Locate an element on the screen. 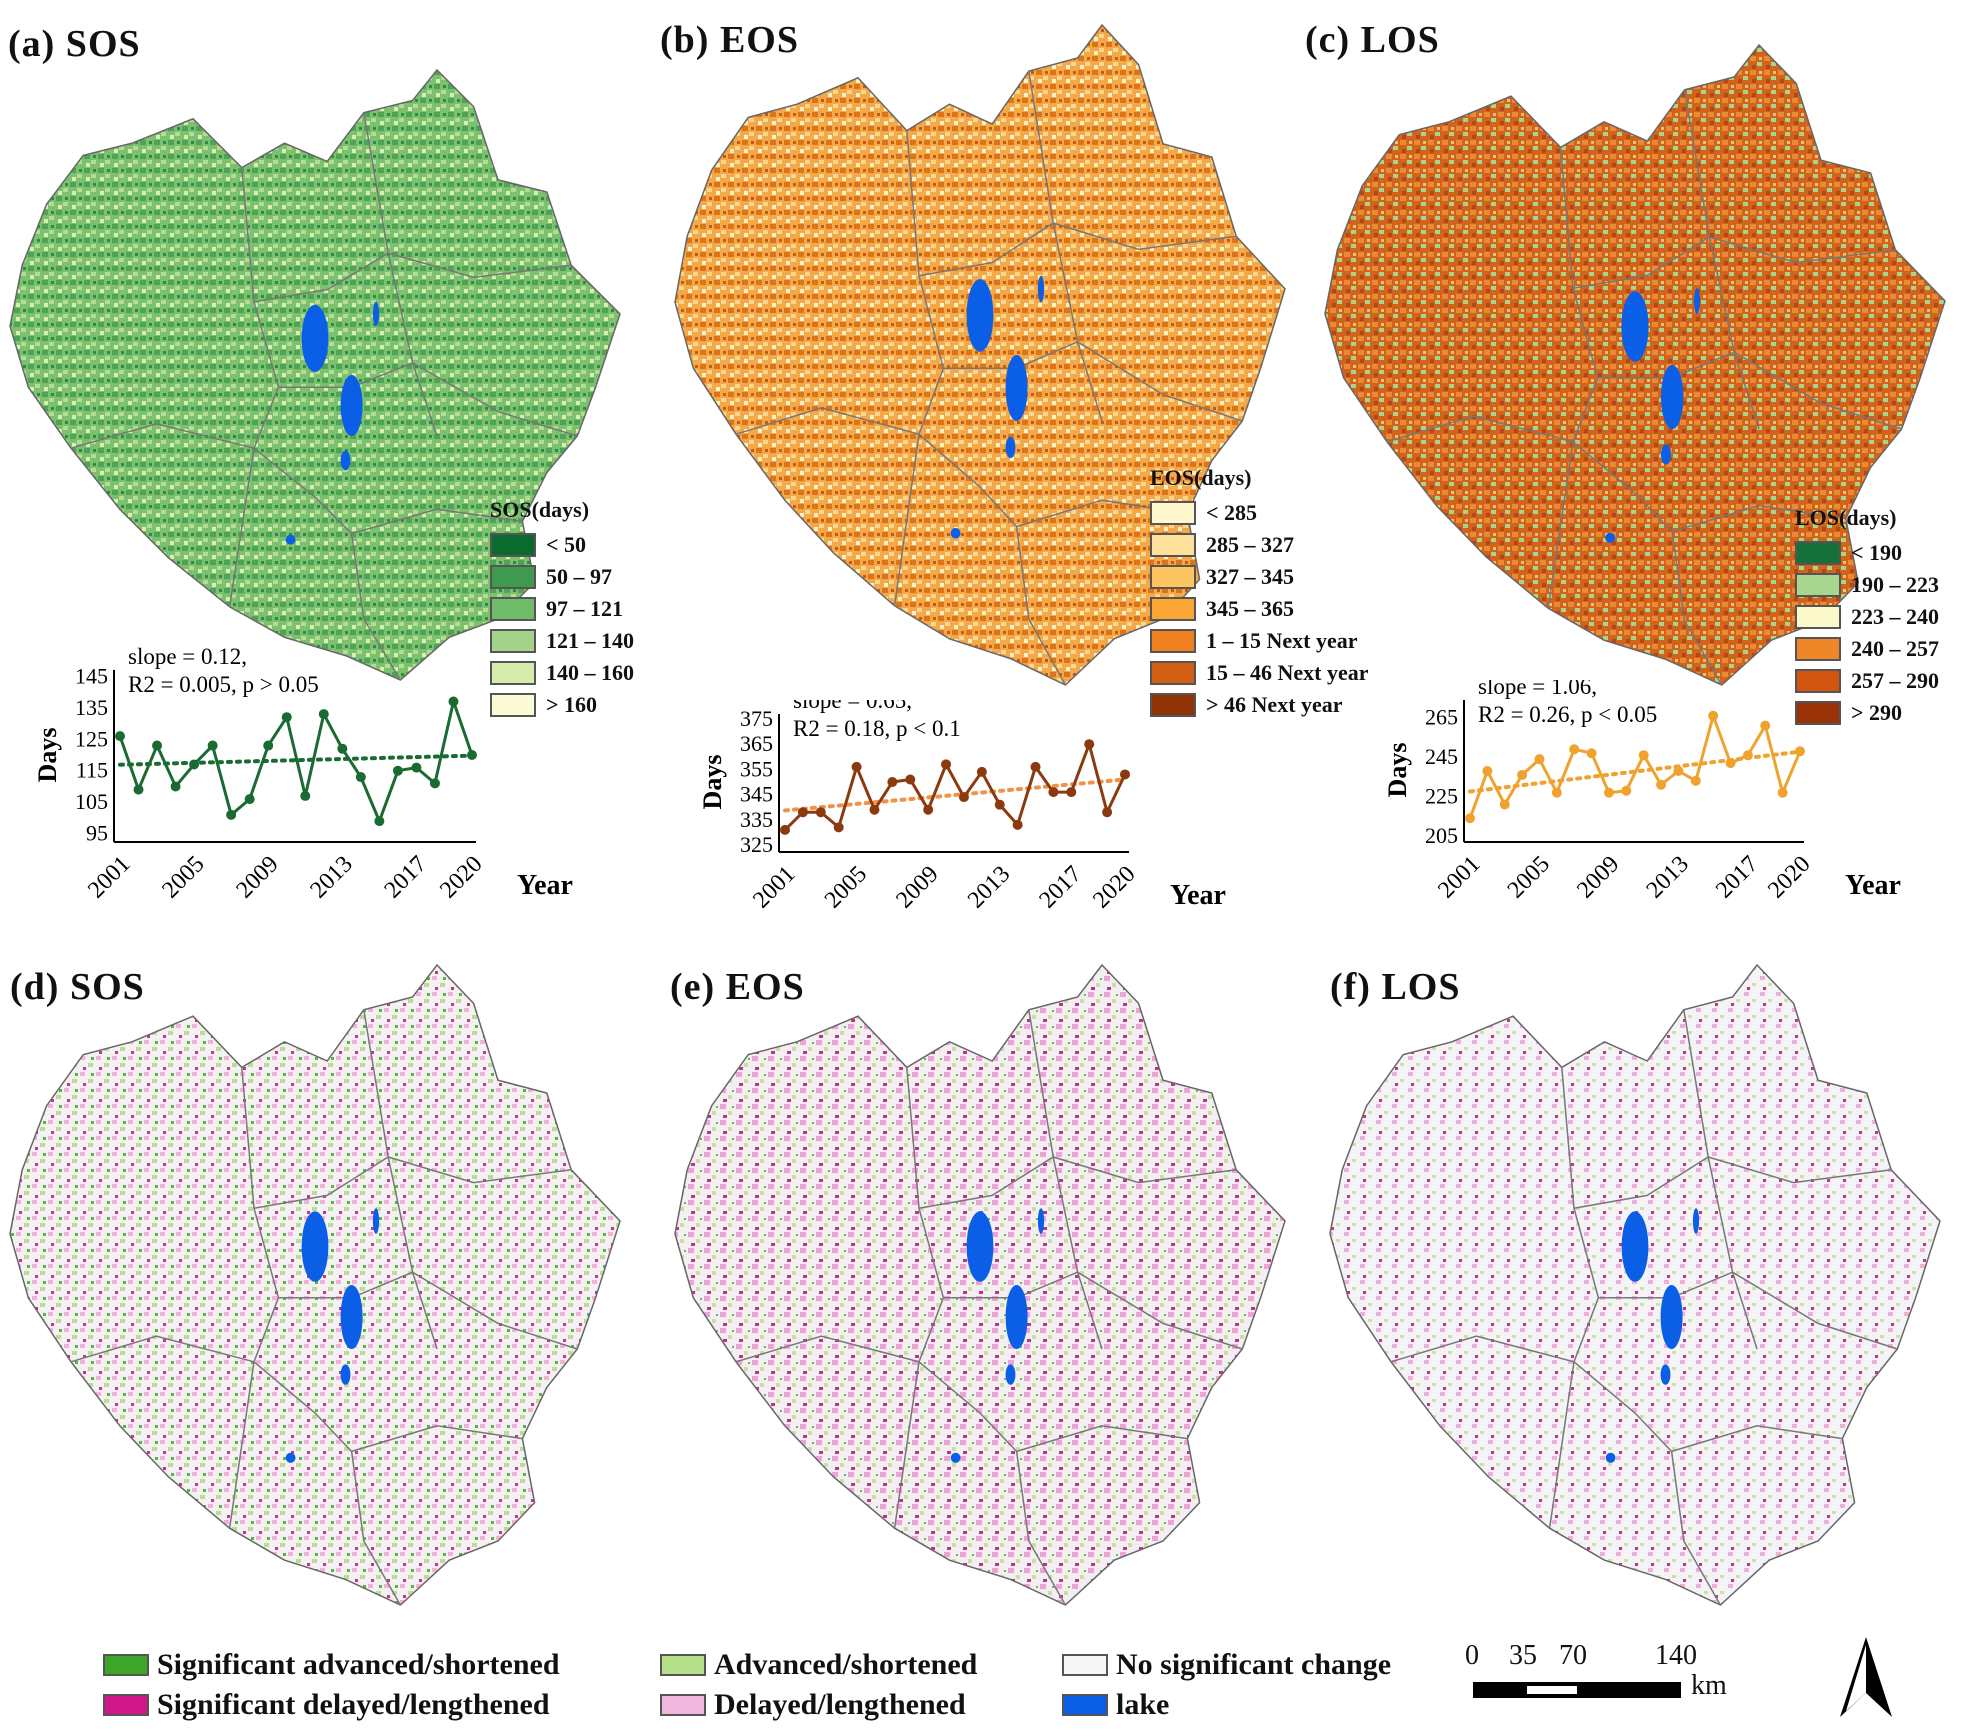  legend-label: 327 – 345 is located at coordinates (1250, 576).